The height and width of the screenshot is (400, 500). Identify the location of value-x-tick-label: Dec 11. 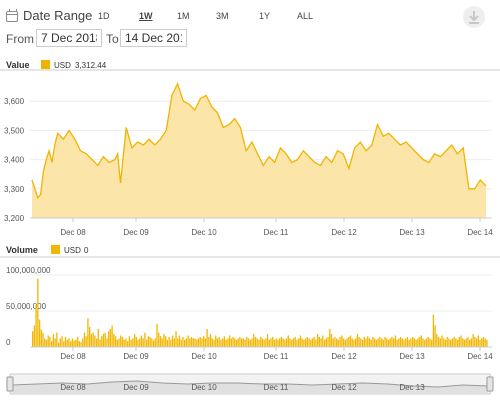
(276, 232).